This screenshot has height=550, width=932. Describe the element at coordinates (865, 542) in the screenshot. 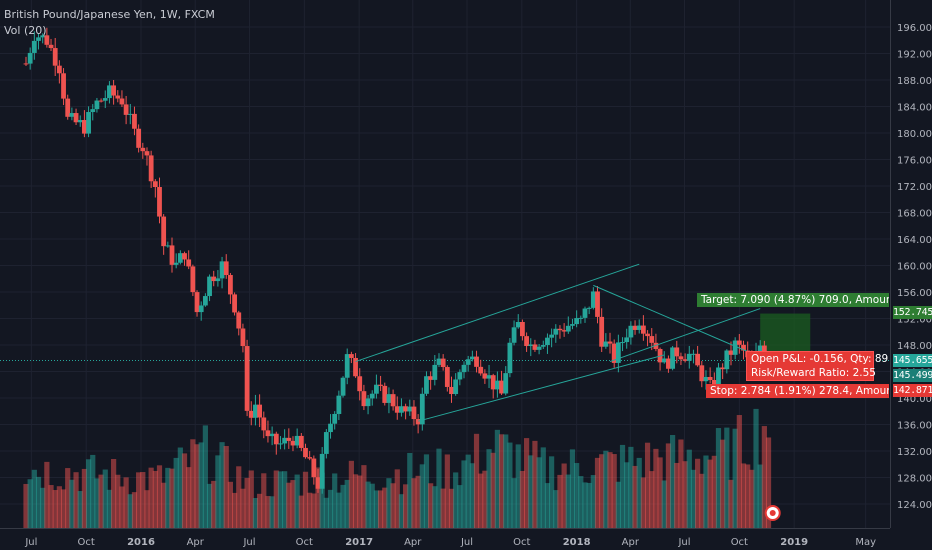

I see `time-axis-label: May` at that location.